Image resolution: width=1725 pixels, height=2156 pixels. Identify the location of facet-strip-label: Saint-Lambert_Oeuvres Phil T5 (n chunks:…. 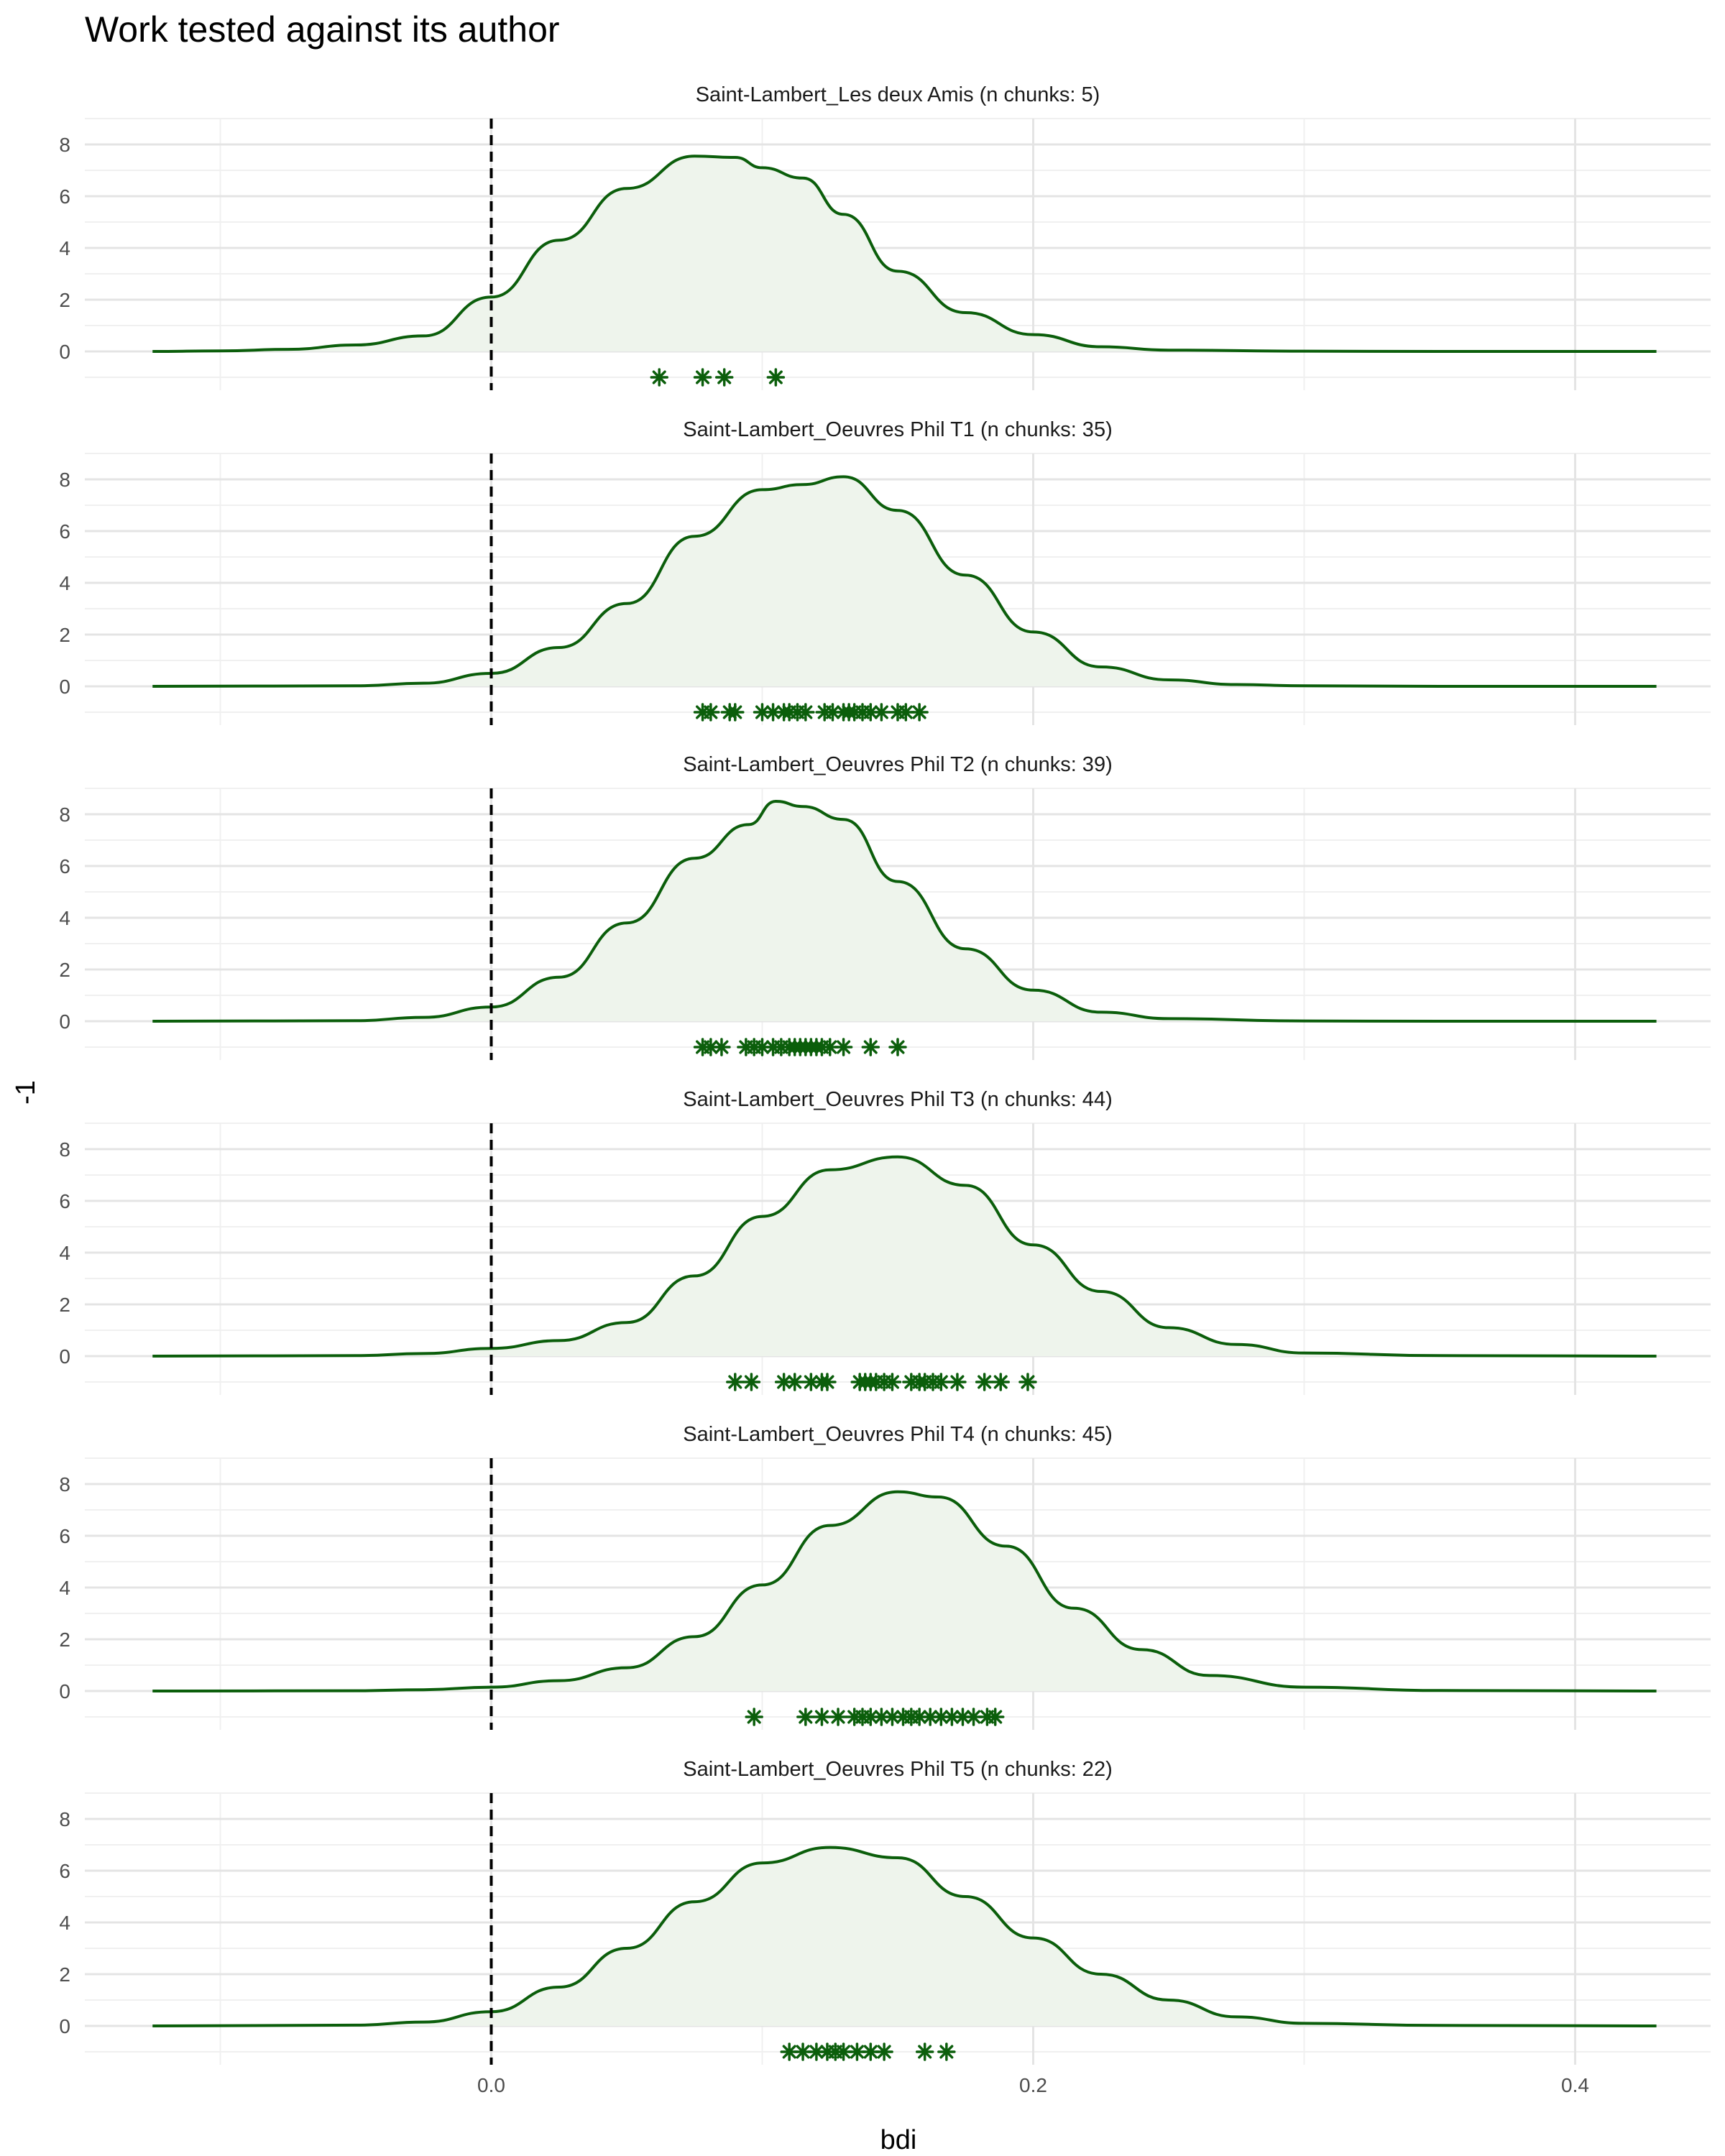
(897, 1770).